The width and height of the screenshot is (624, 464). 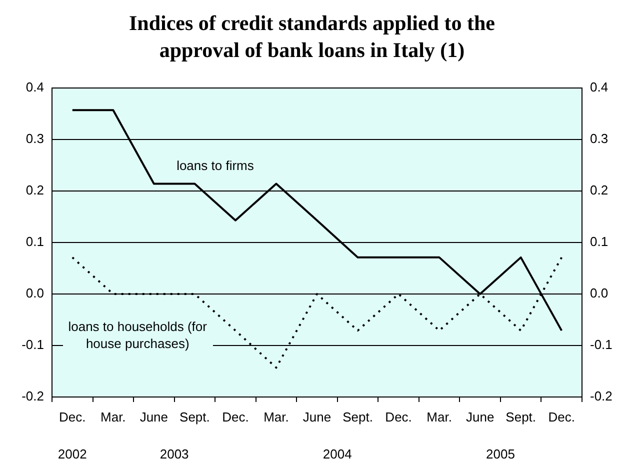 What do you see at coordinates (599, 138) in the screenshot?
I see `y2-tick-label: 0.3` at bounding box center [599, 138].